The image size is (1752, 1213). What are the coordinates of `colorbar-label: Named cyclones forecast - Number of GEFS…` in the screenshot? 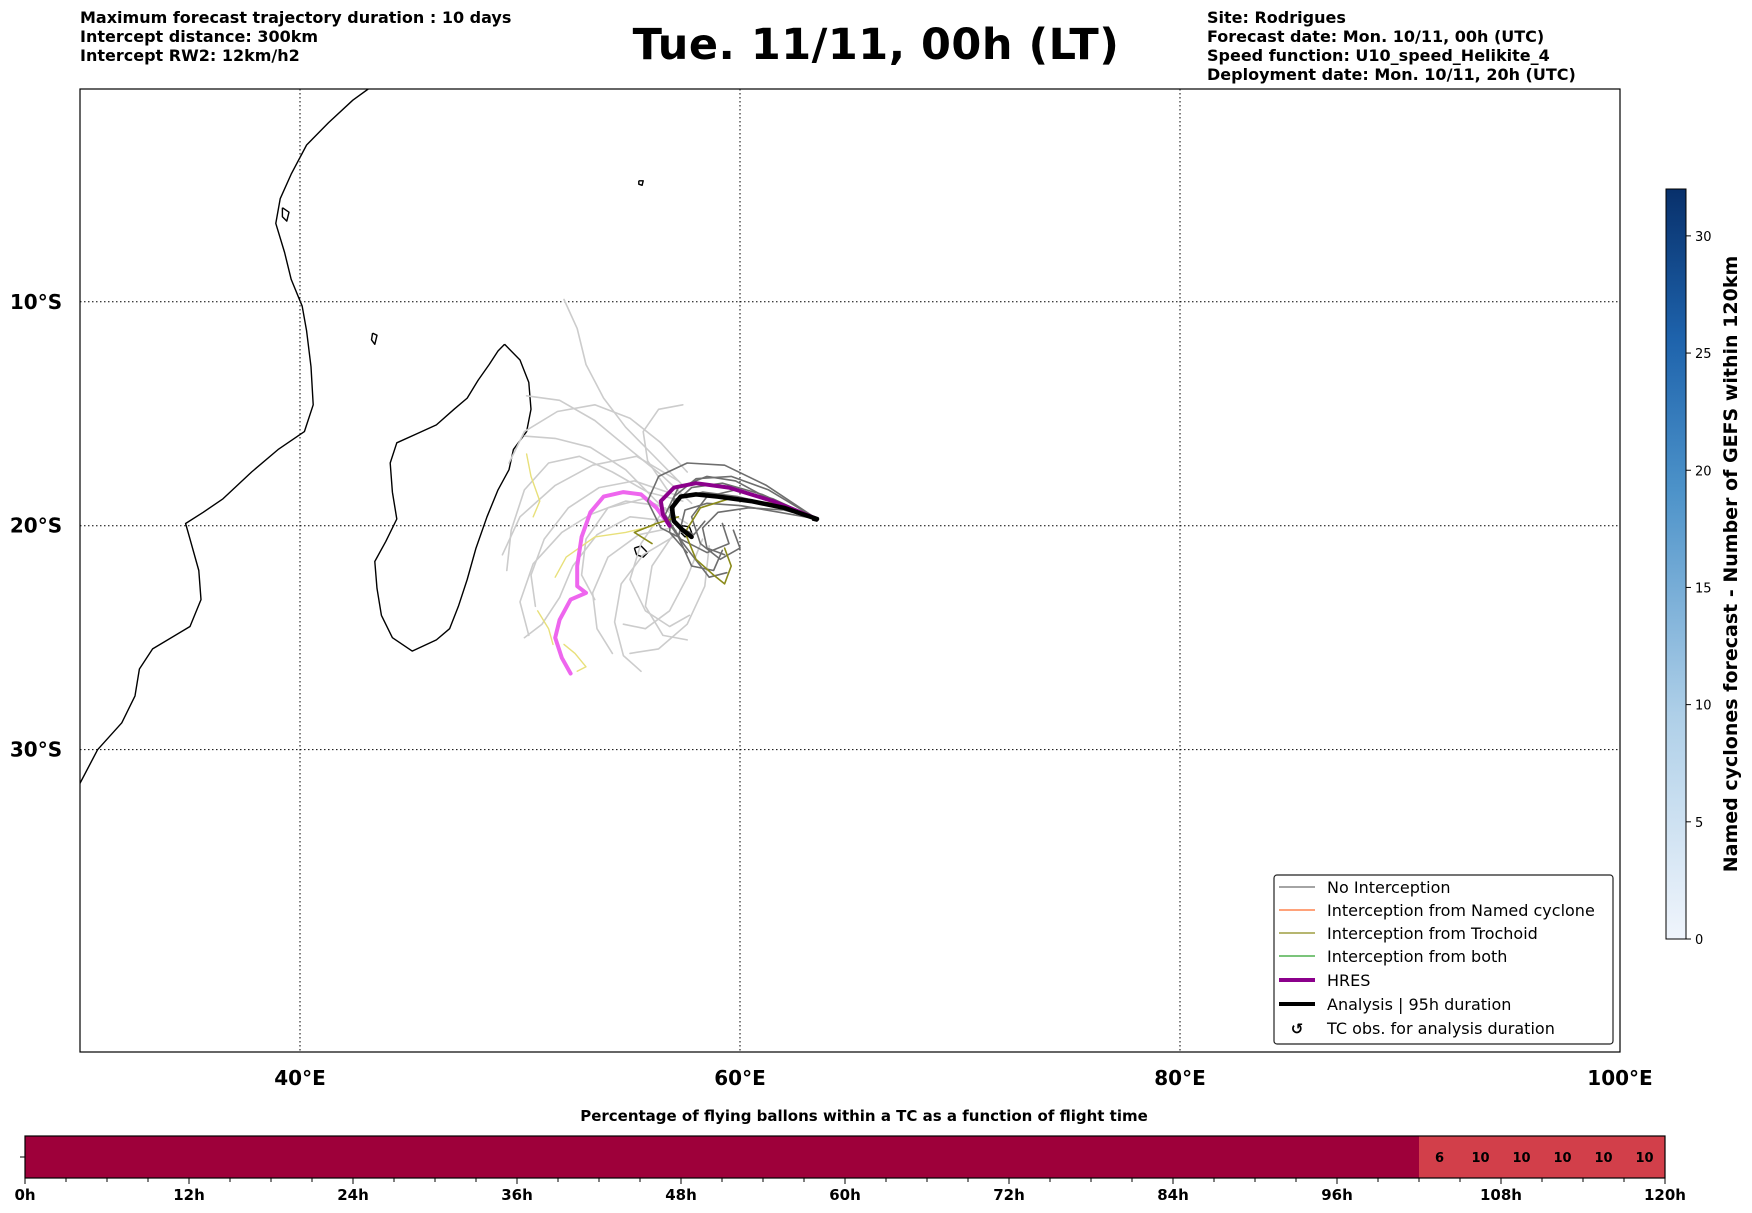 It's located at (1731, 564).